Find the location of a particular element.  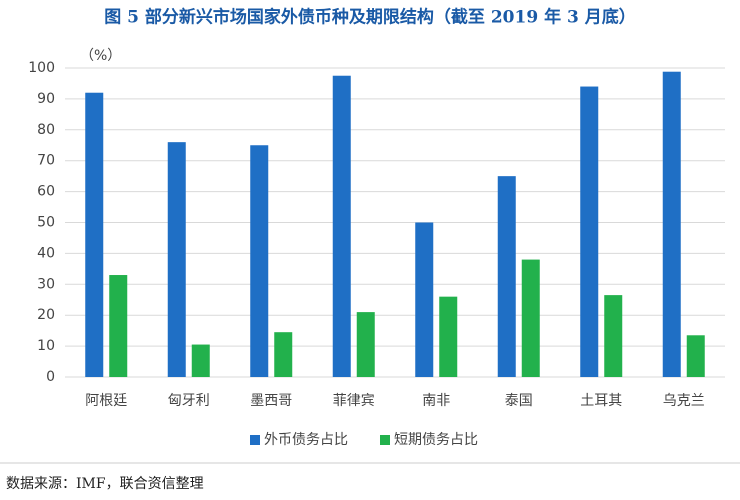

y-tick-label: 70 is located at coordinates (46, 161).